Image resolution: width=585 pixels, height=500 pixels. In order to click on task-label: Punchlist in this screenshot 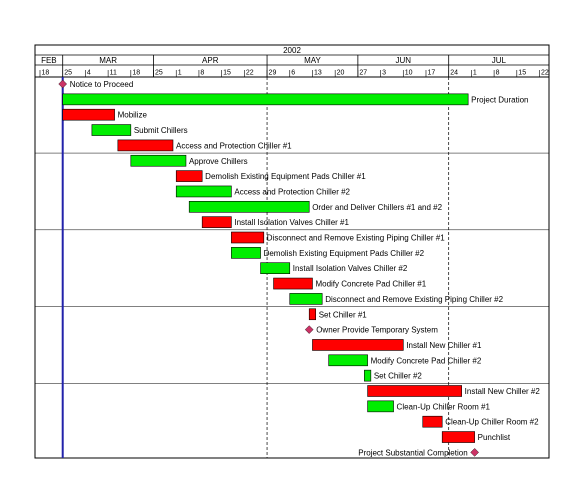, I will do `click(494, 437)`.